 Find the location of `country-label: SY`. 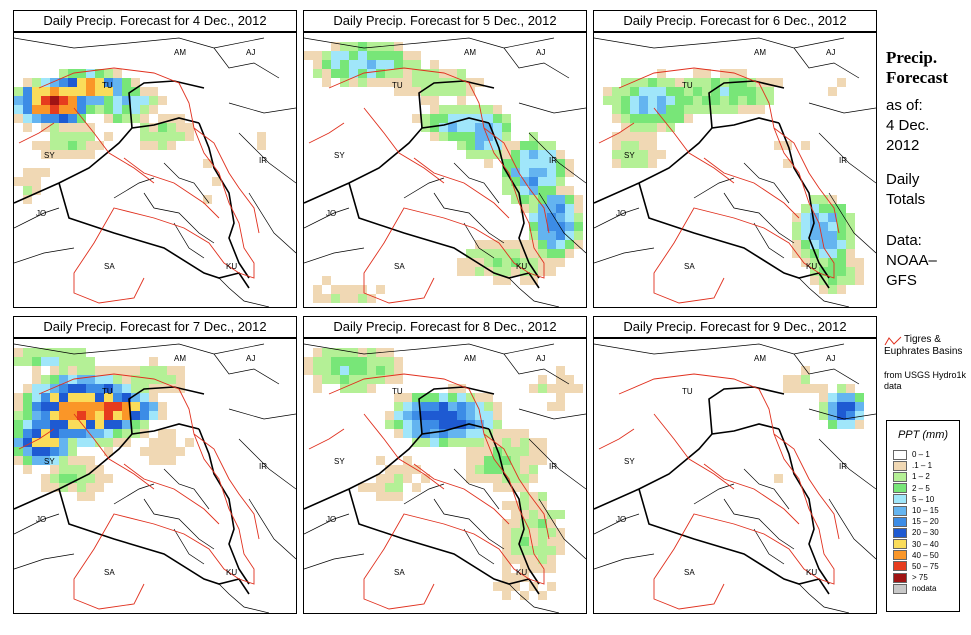

country-label: SY is located at coordinates (629, 461).